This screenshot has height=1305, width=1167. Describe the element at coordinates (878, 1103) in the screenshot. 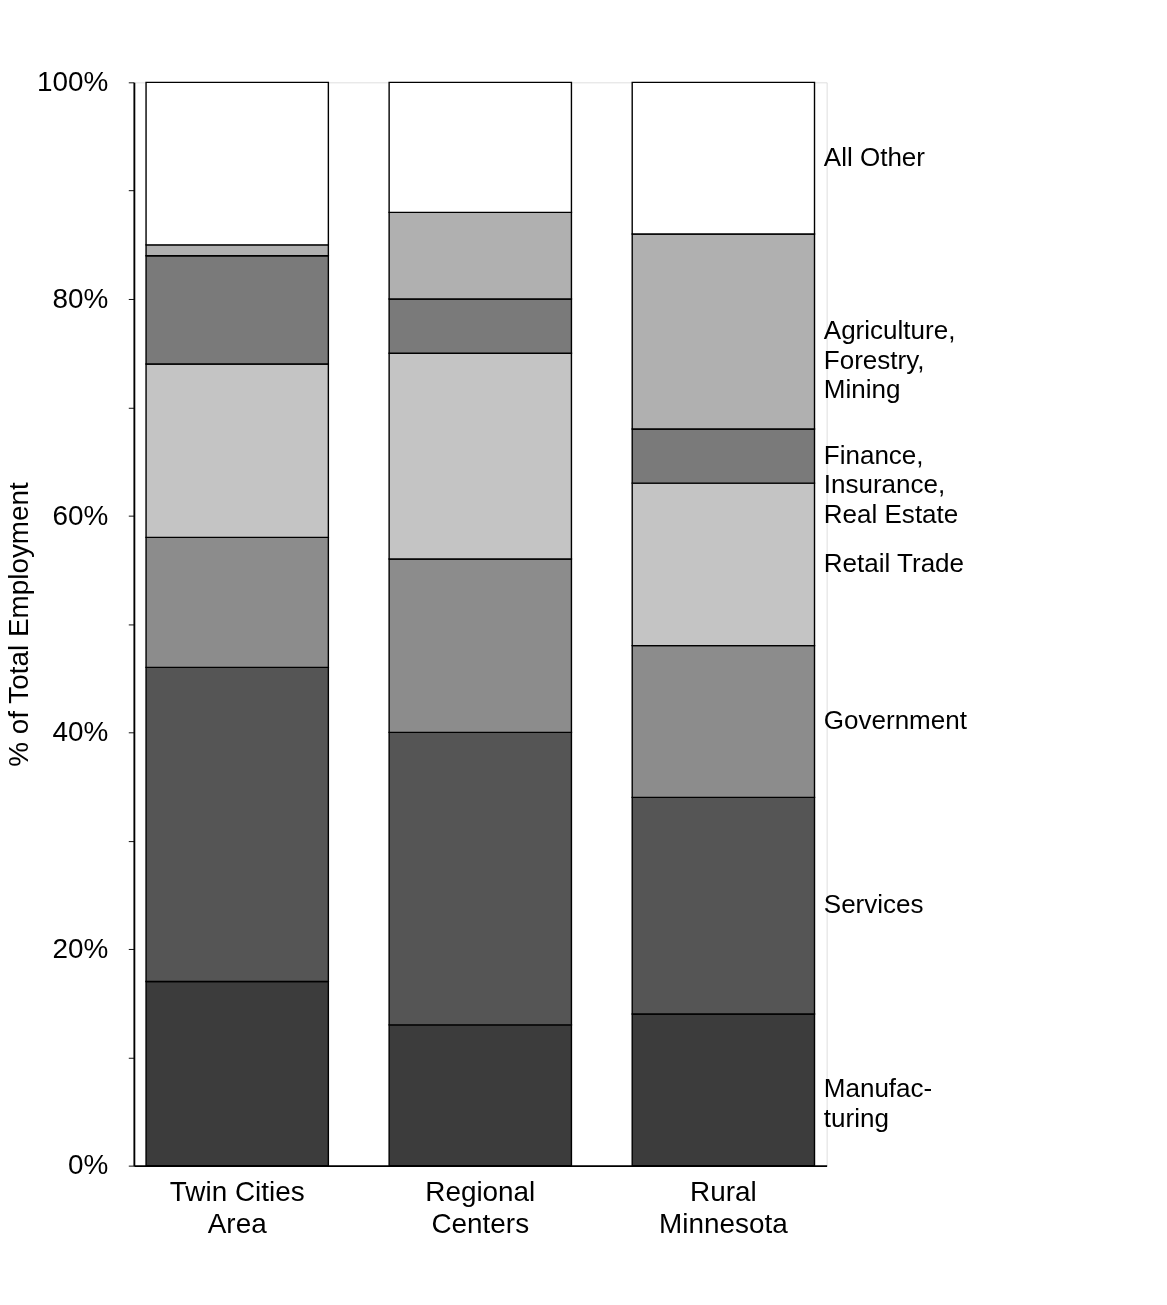

I see `series-label: Manufac- turing` at that location.